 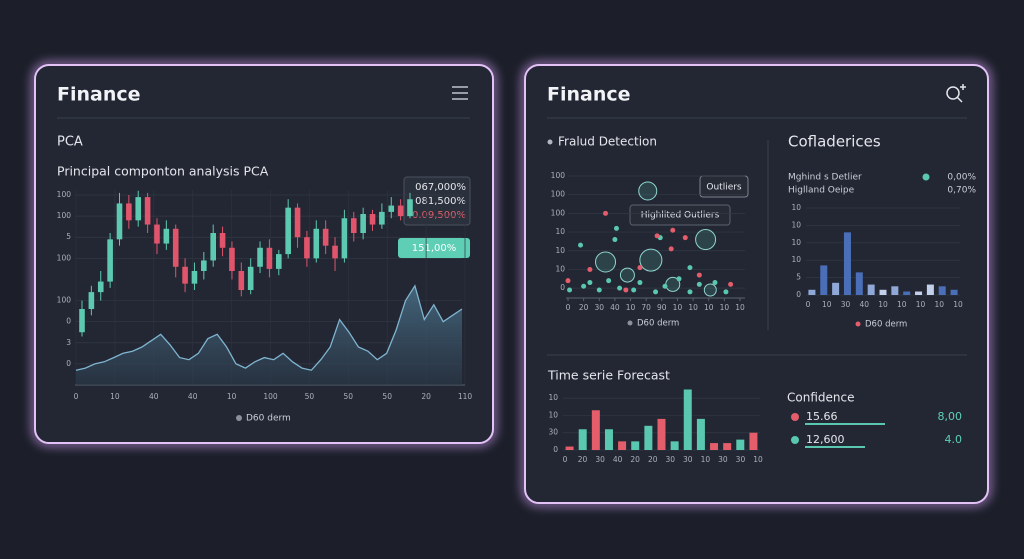 I want to click on y-tick-label: 100, so click(x=64, y=215).